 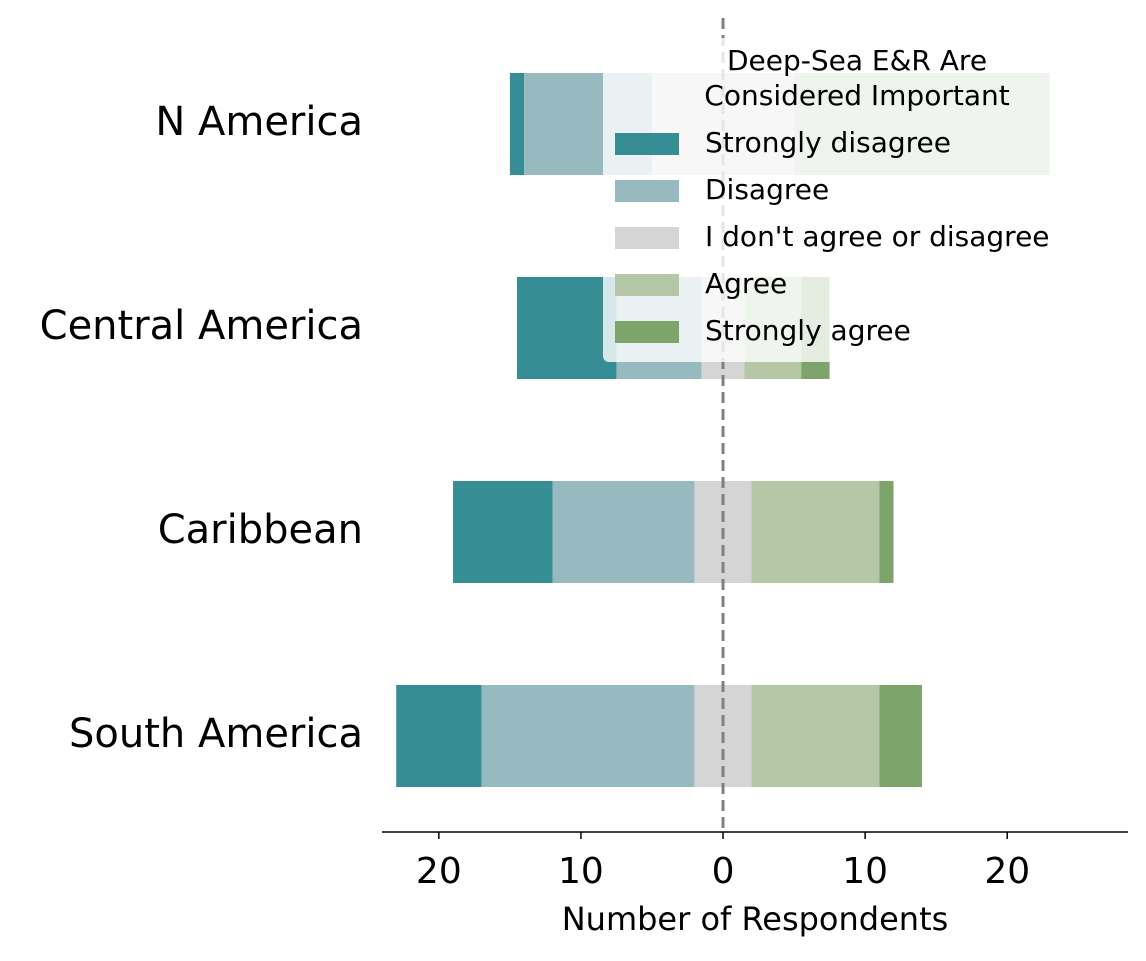 What do you see at coordinates (857, 60) in the screenshot?
I see `legend-title: Deep-Sea E&R Are` at bounding box center [857, 60].